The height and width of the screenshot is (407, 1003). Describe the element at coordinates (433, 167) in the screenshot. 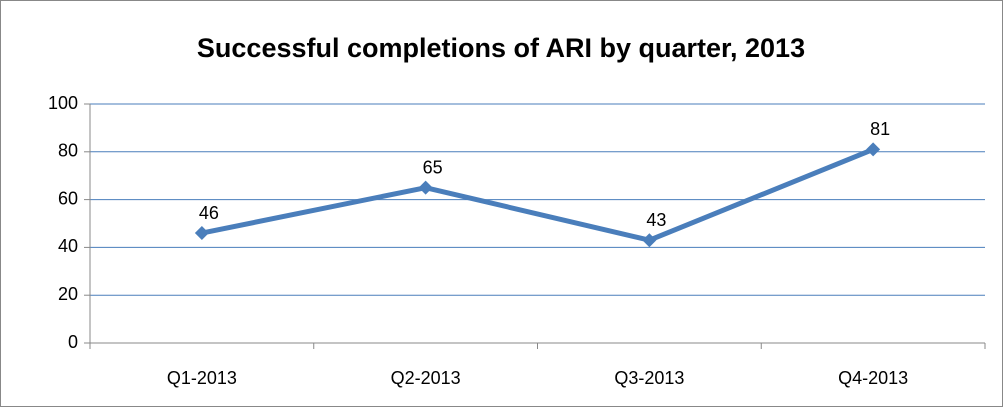

I see `data-label: 65` at that location.